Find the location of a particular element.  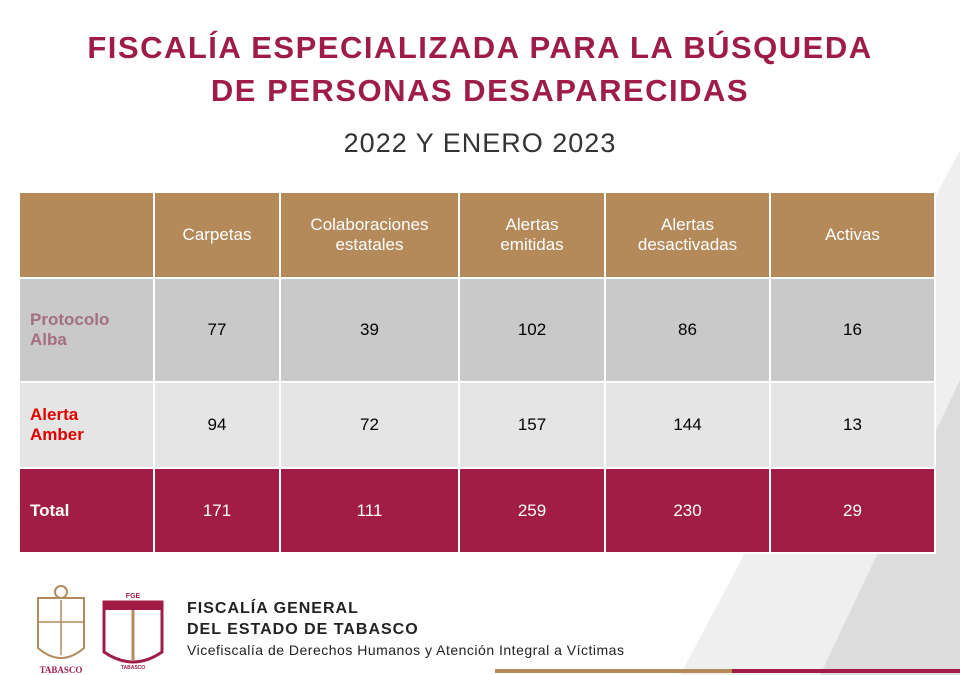

header-cell: Alertas emitidas is located at coordinates (532, 235).